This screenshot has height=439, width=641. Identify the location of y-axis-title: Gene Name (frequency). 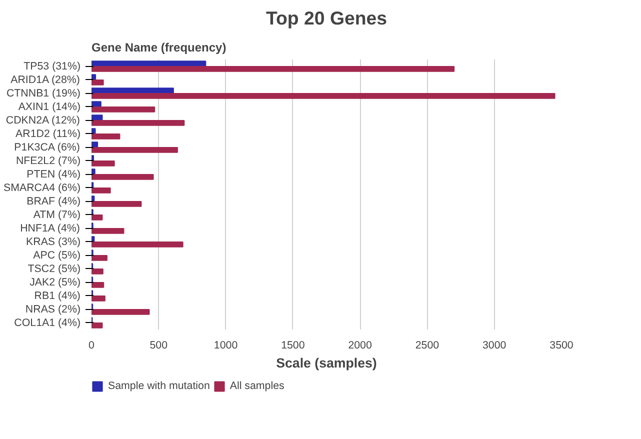
(159, 47).